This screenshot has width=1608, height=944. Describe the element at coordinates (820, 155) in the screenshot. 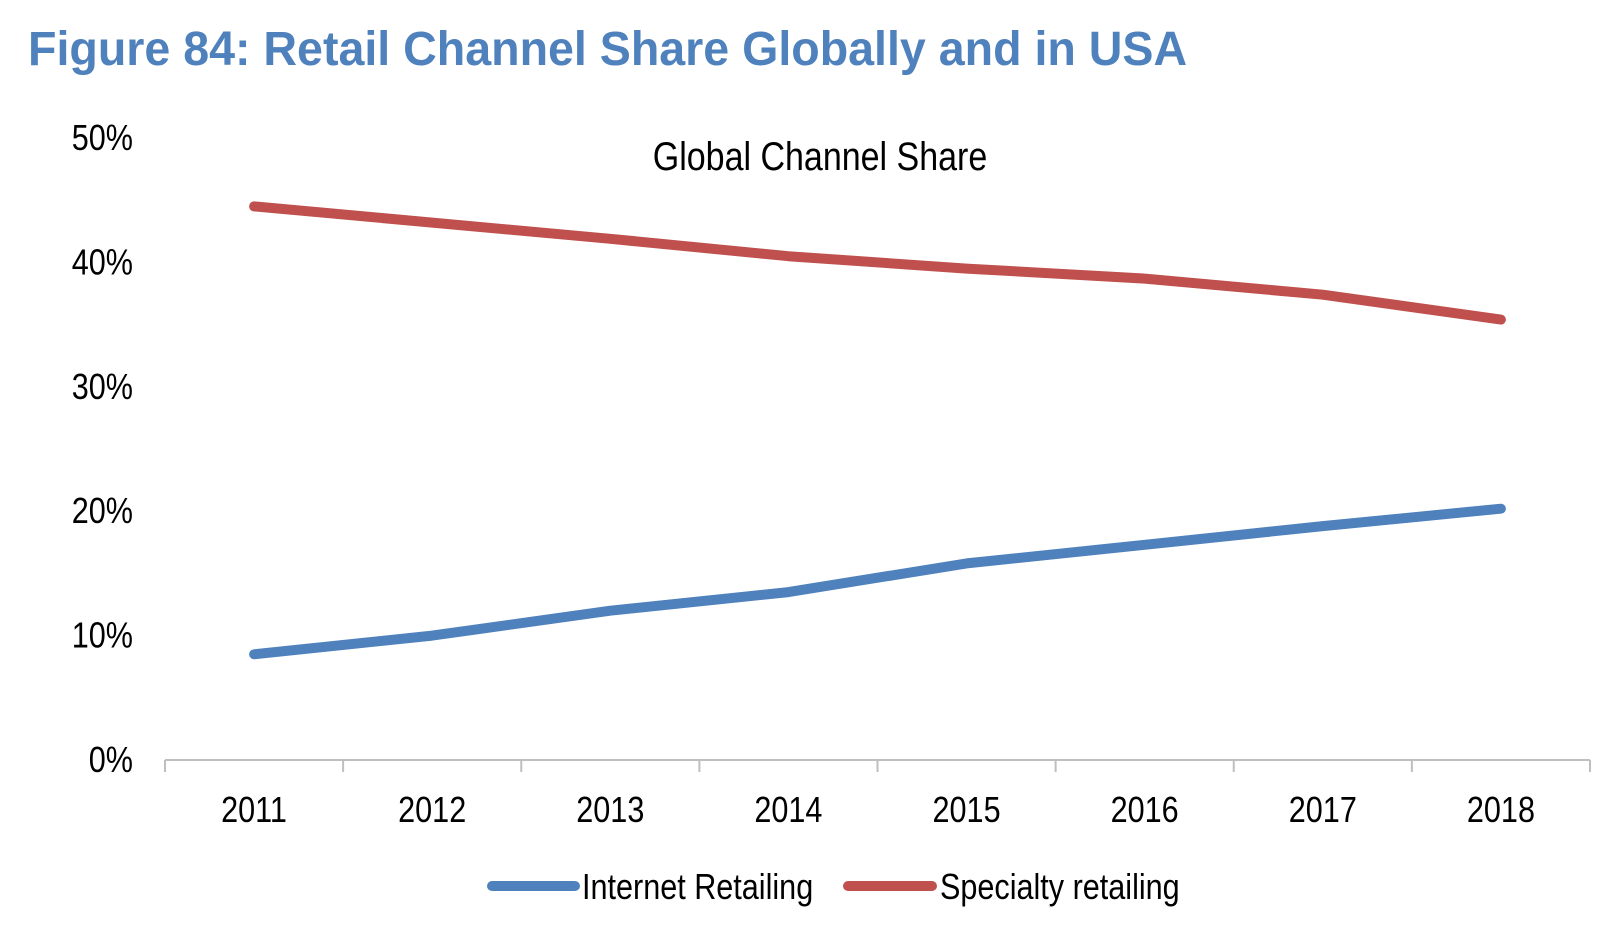

I see `chart-title: Global Channel Share` at that location.